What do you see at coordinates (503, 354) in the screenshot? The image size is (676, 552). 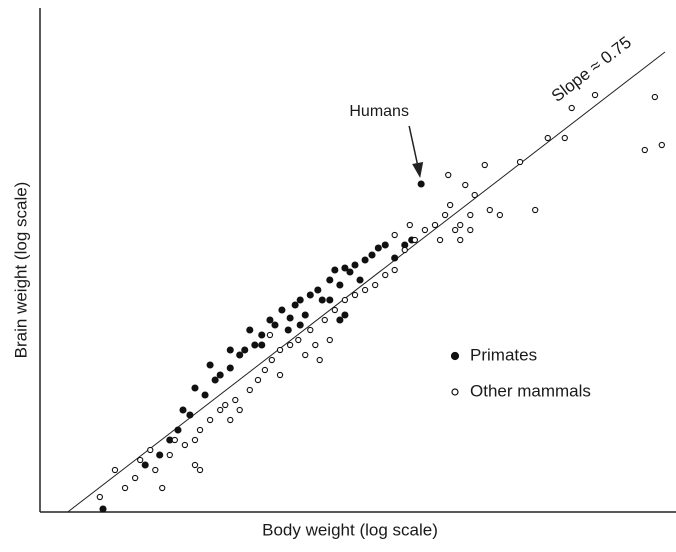 I see `legend-label: Primates` at bounding box center [503, 354].